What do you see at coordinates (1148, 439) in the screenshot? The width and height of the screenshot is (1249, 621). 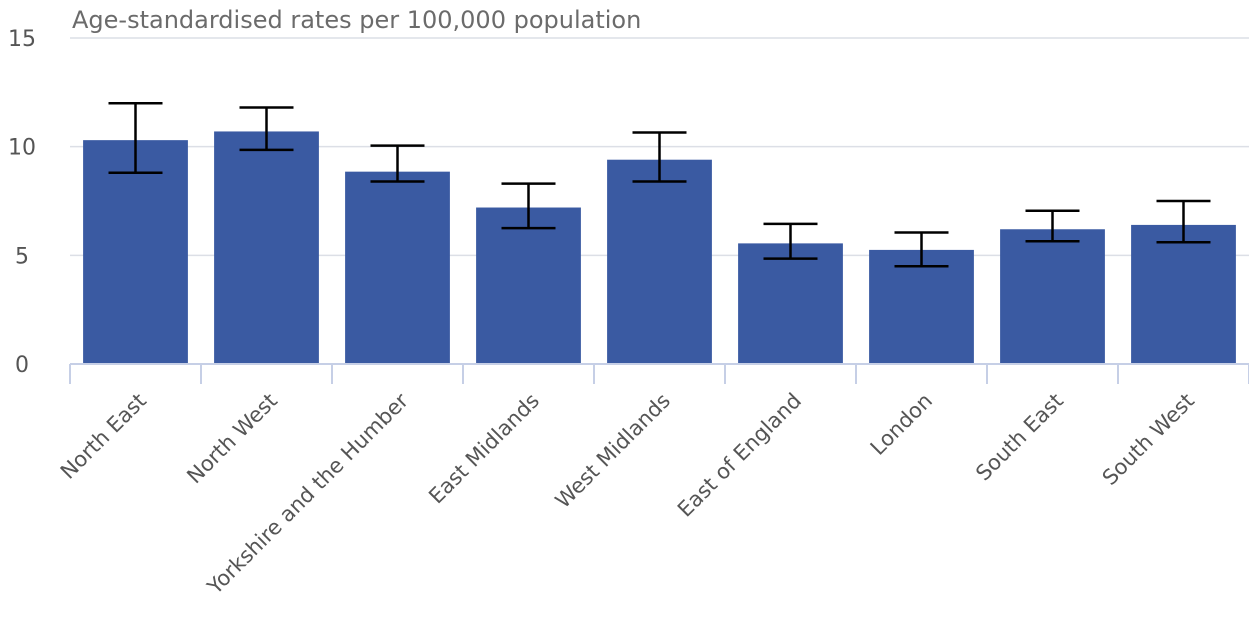 I see `x-tick-label: South West` at bounding box center [1148, 439].